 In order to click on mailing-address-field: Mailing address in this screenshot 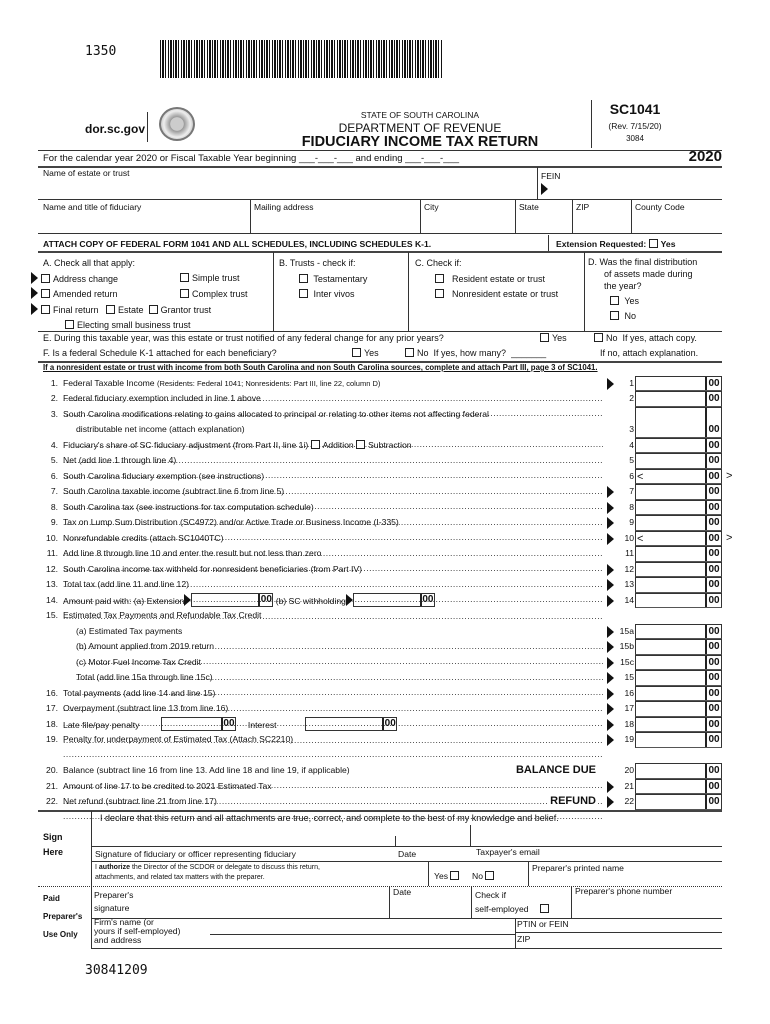, I will do `click(284, 207)`.